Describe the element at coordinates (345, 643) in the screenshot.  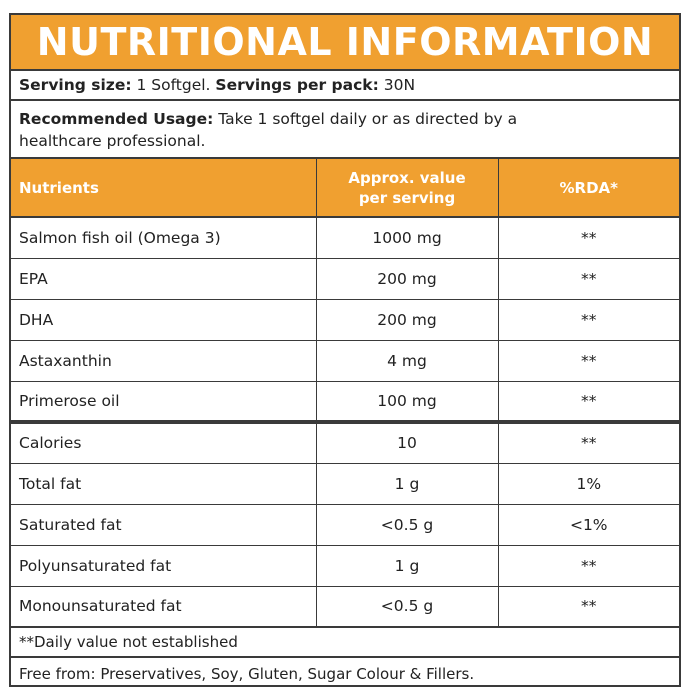
I see `footnote: **Daily value not established` at that location.